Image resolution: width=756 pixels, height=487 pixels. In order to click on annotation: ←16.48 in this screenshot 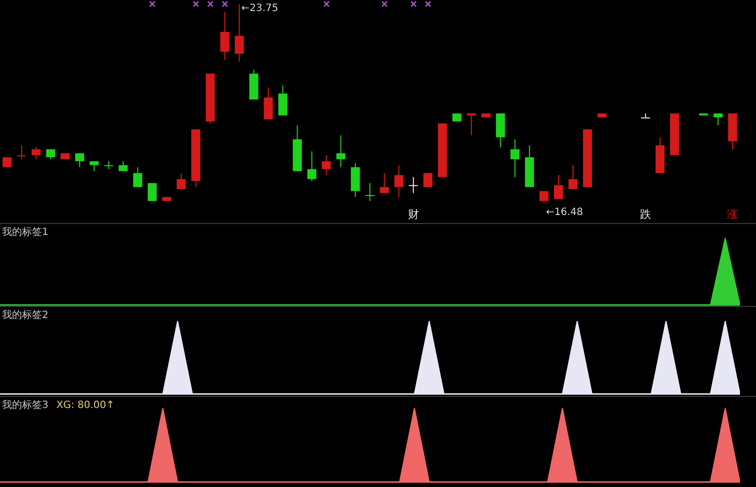, I will do `click(564, 212)`.